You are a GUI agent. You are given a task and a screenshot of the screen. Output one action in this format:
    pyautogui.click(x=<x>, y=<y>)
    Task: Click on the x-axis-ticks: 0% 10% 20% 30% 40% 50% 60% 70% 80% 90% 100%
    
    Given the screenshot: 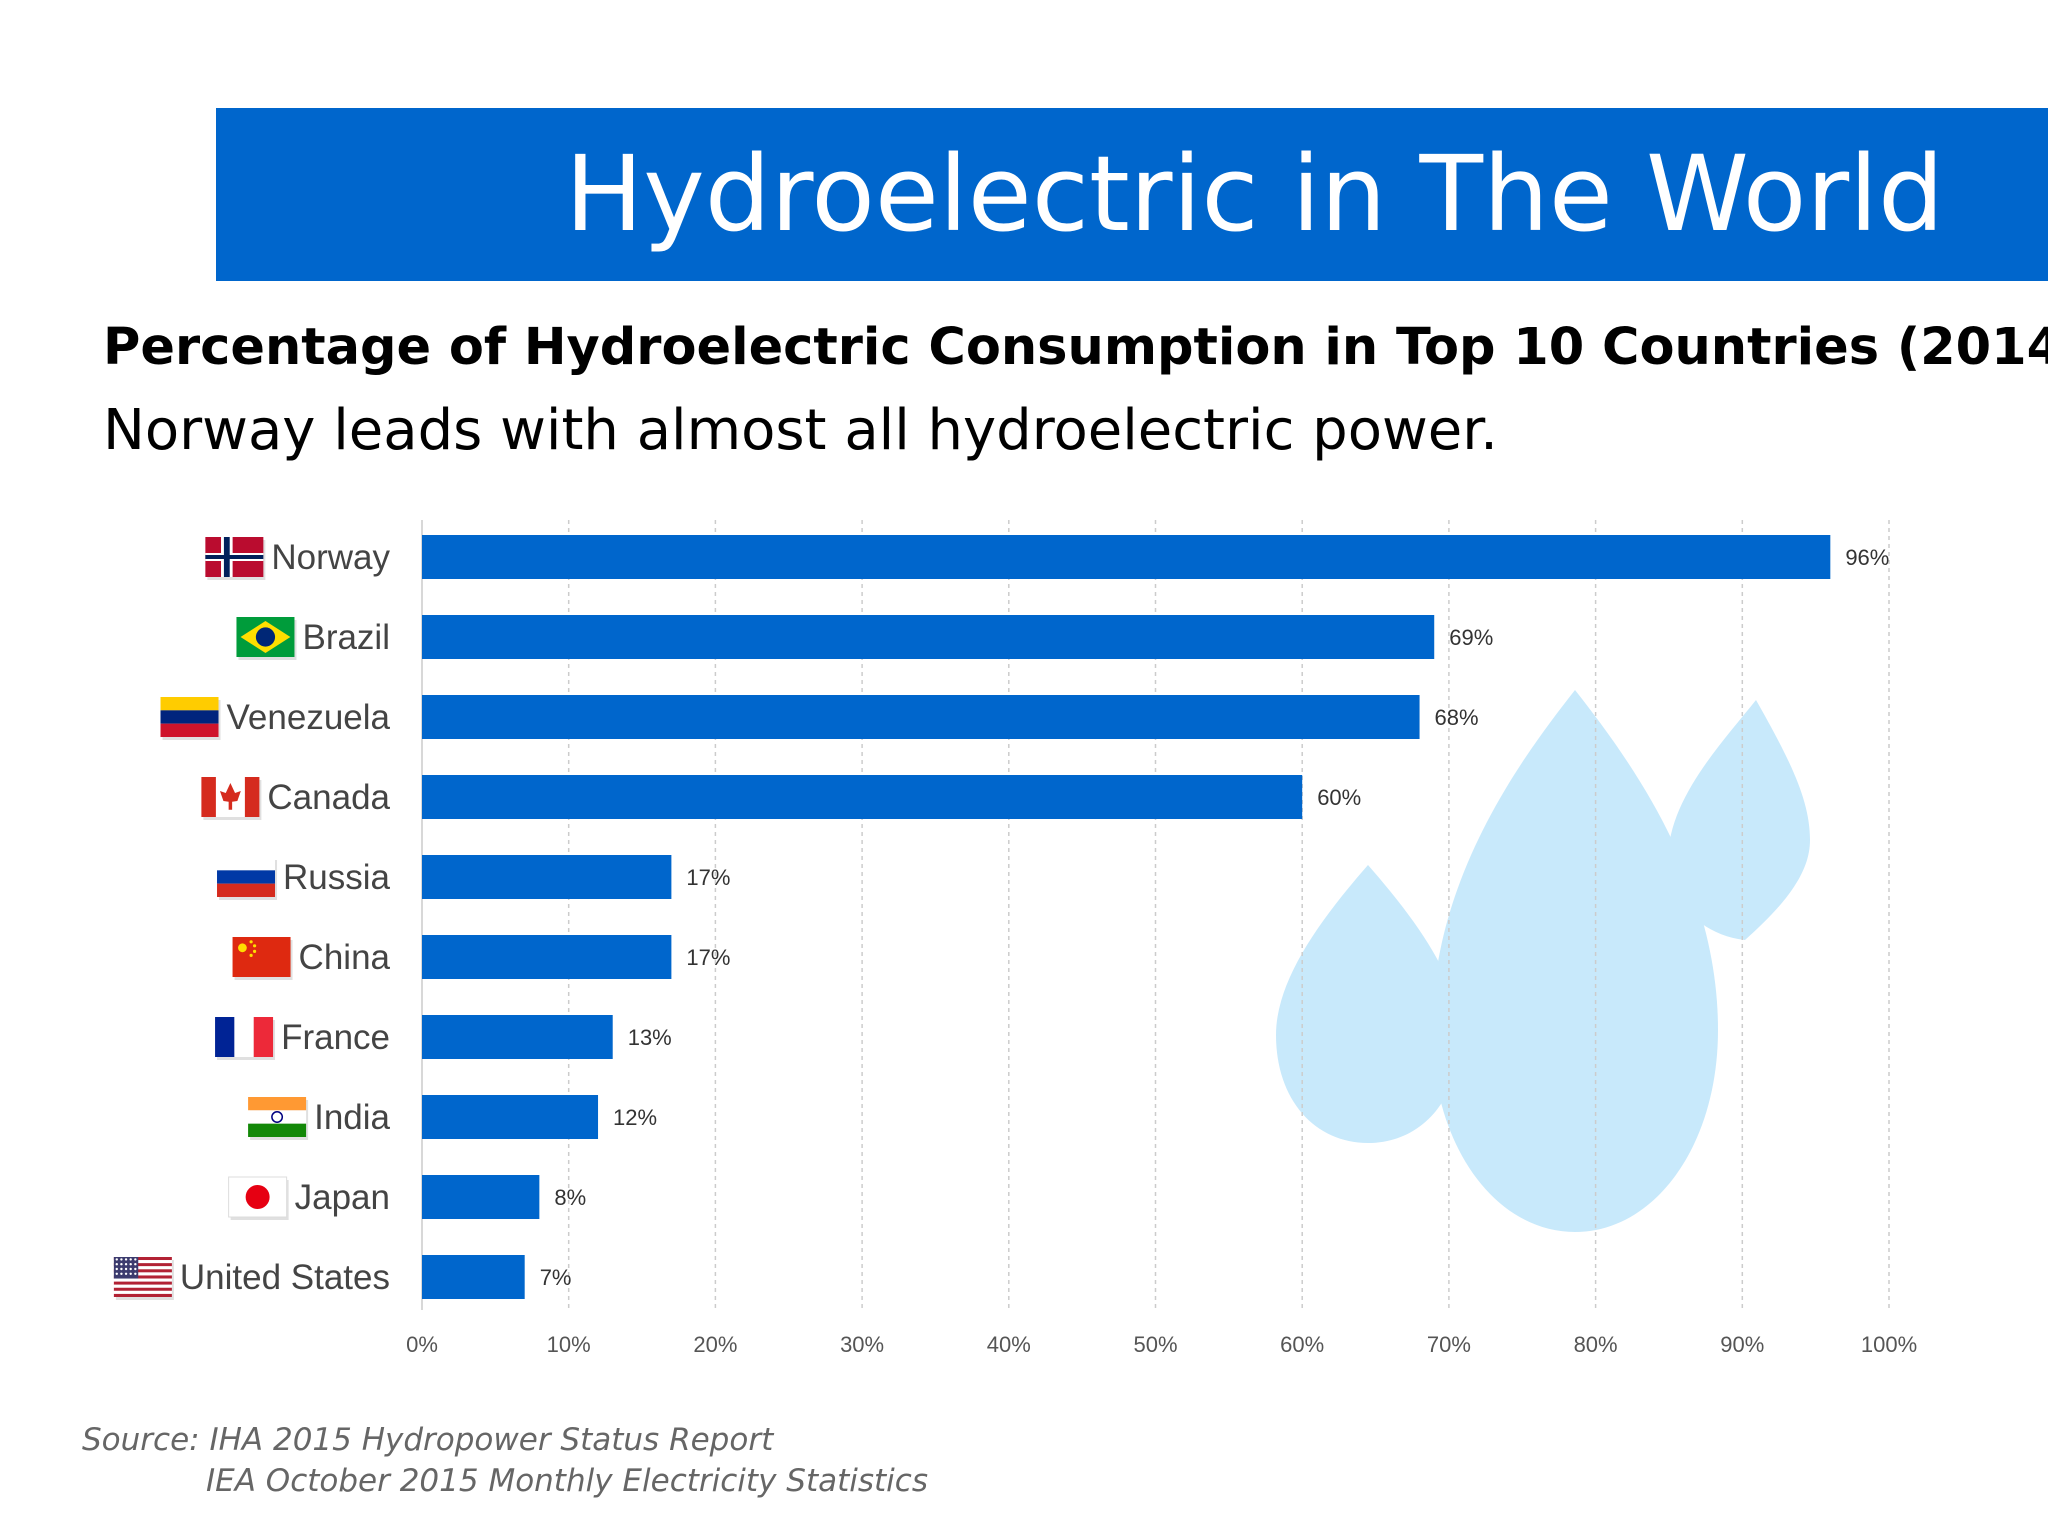 What is the action you would take?
    pyautogui.click(x=1161, y=1344)
    